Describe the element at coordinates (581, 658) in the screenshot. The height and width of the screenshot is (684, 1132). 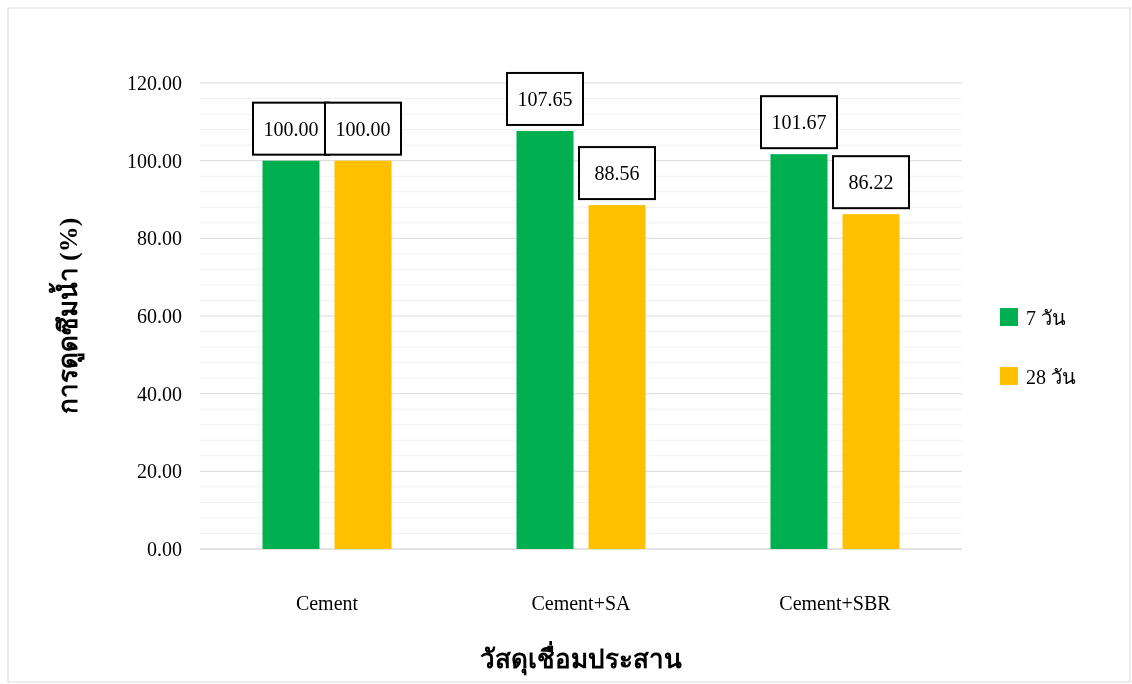
I see `x-axis-title: วัสดุเชื่อมประสาน` at that location.